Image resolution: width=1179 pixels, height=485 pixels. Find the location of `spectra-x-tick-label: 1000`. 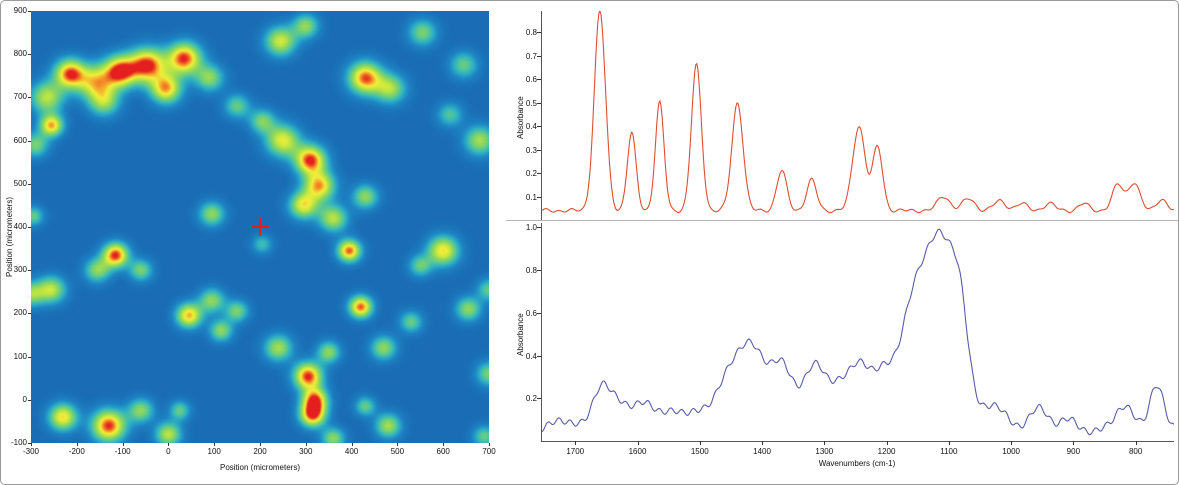

spectra-x-tick-label: 1000 is located at coordinates (1011, 451).